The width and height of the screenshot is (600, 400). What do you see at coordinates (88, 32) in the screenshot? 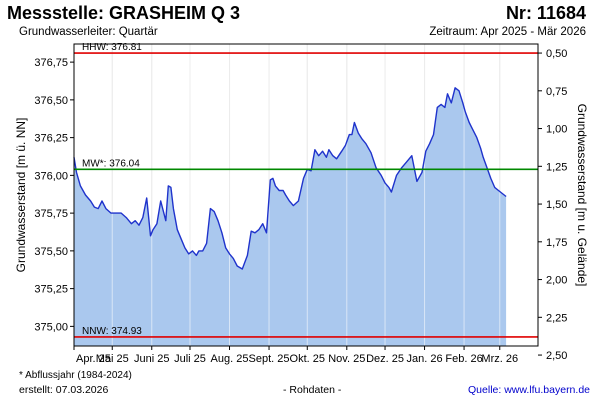
I see `aquifer-label: Grundwasserleiter: Quartär` at bounding box center [88, 32].